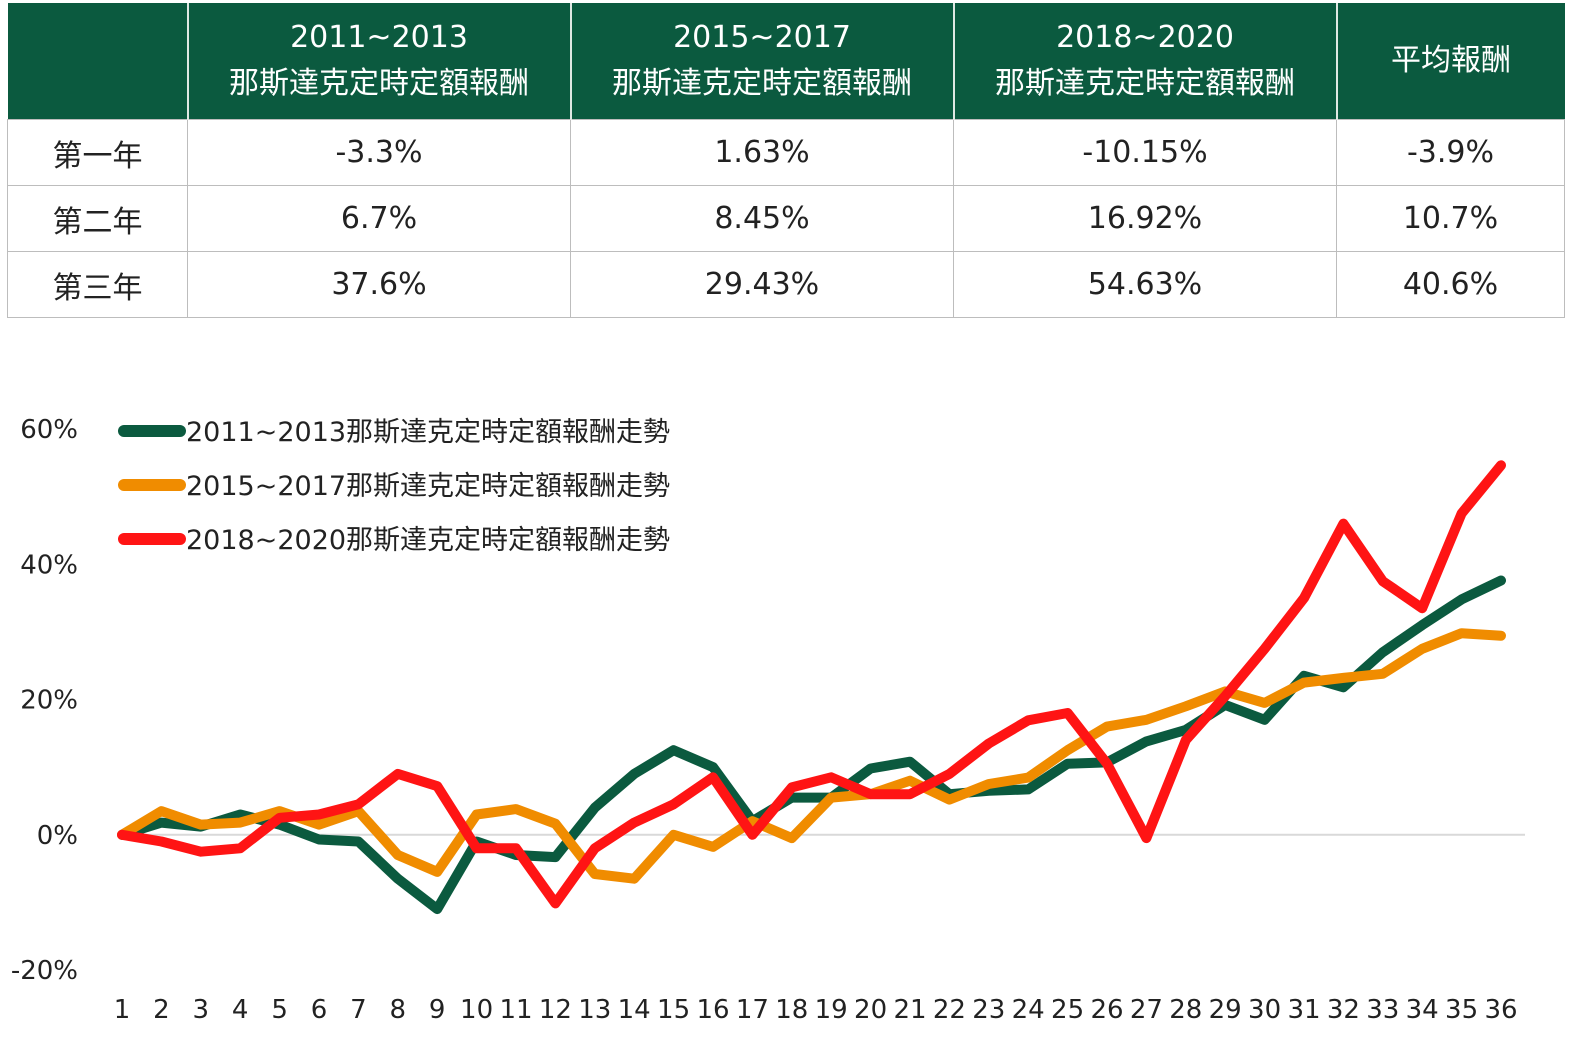  Describe the element at coordinates (1028, 1010) in the screenshot. I see `x-tick-label: 24` at that location.